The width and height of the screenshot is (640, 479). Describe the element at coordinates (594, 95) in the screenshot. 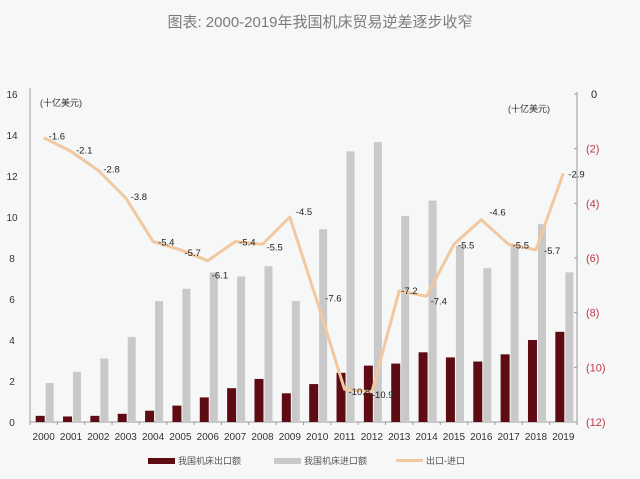

I see `right-axis-tick-label: 0` at that location.